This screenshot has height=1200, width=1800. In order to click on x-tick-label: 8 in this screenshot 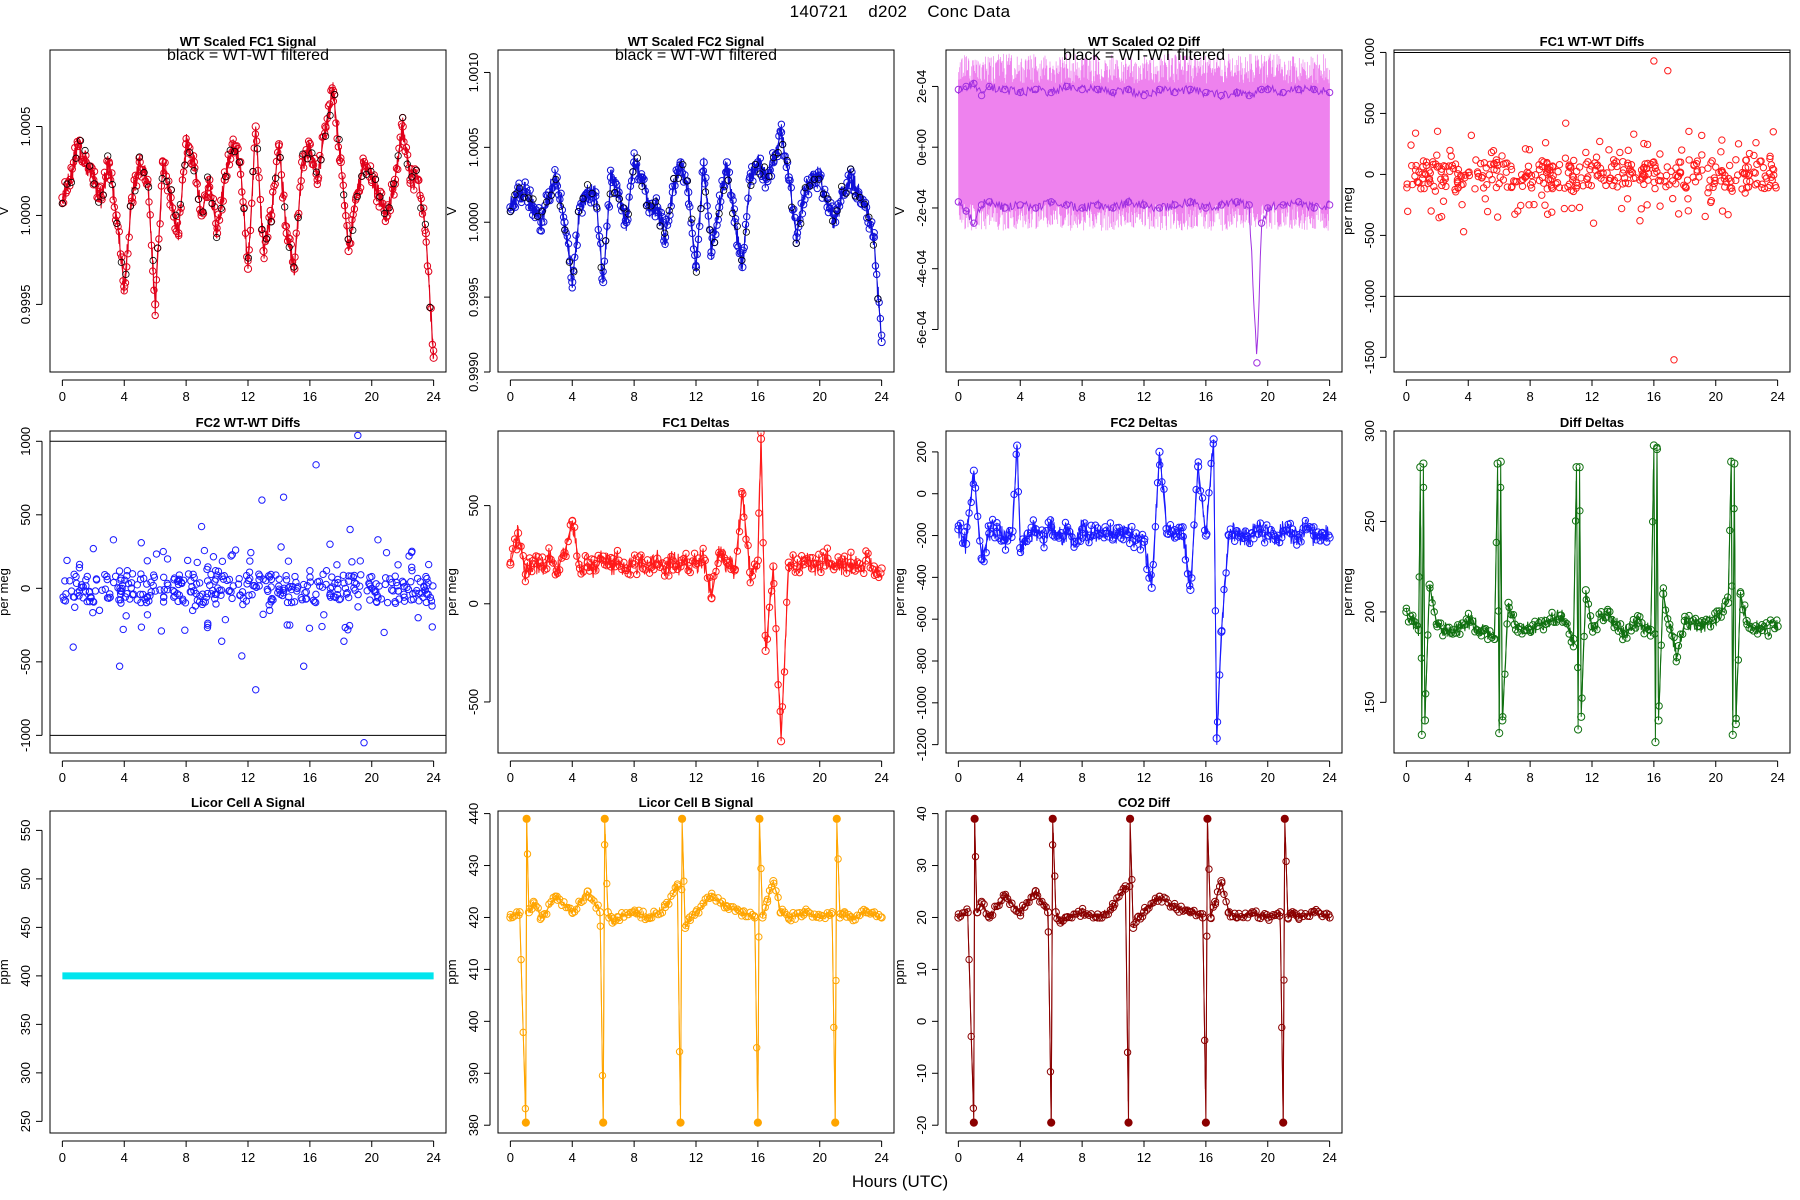, I will do `click(1082, 1157)`.